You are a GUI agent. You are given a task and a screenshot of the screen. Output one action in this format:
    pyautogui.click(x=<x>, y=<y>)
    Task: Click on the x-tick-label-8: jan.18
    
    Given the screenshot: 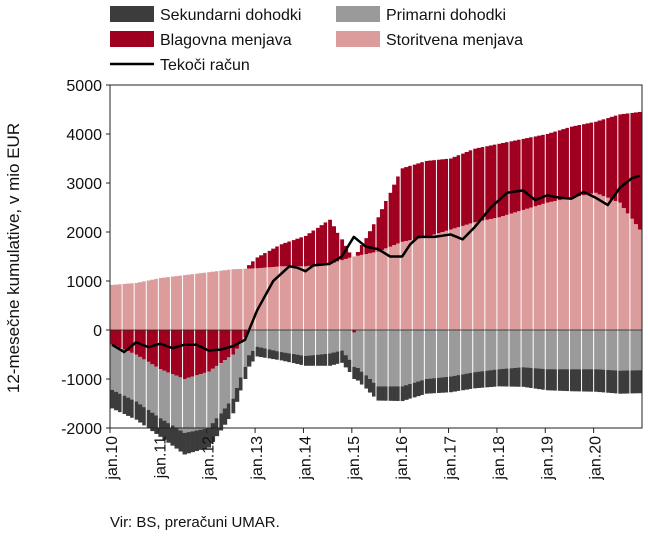 What is the action you would take?
    pyautogui.click(x=499, y=458)
    